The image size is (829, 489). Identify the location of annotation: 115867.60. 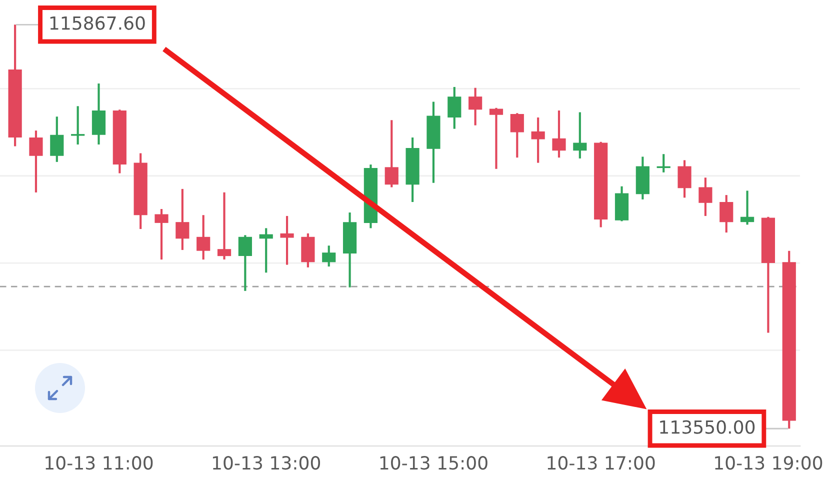
(97, 23).